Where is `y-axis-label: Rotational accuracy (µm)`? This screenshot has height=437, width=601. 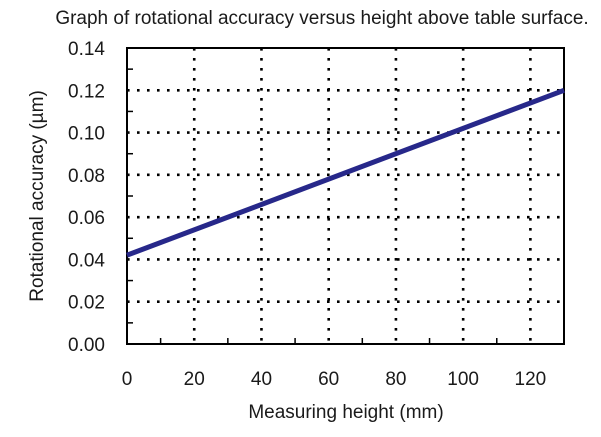 y-axis-label: Rotational accuracy (µm) is located at coordinates (37, 196).